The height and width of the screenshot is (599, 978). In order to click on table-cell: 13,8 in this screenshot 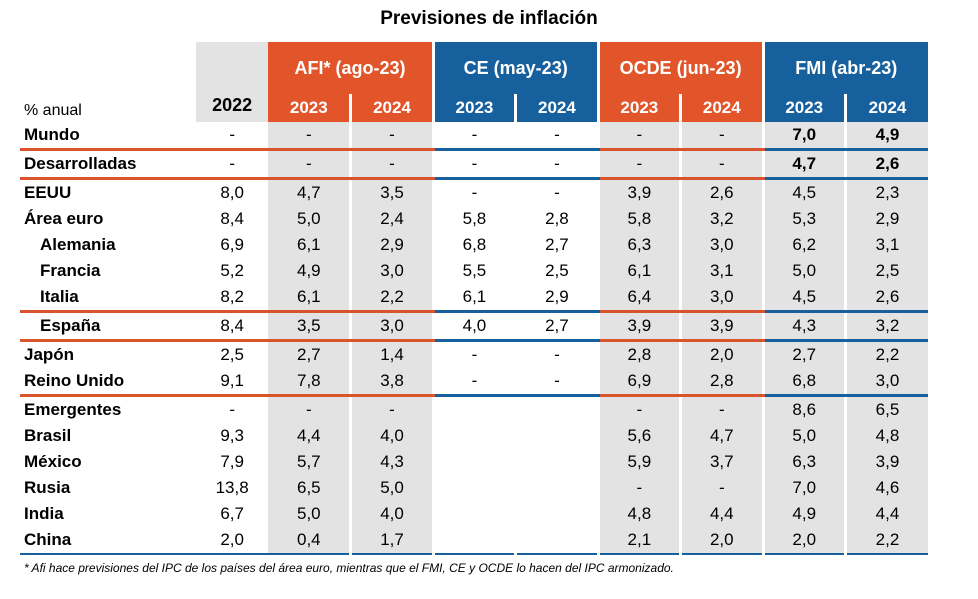, I will do `click(232, 488)`.